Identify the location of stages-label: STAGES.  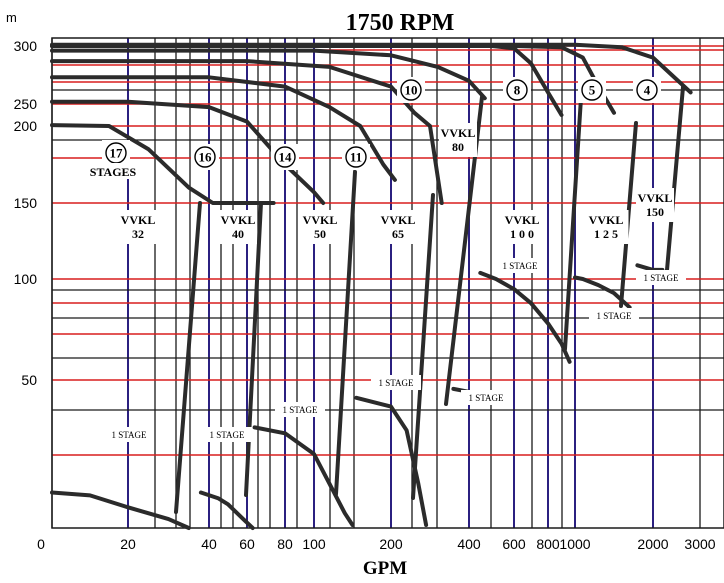
(113, 171).